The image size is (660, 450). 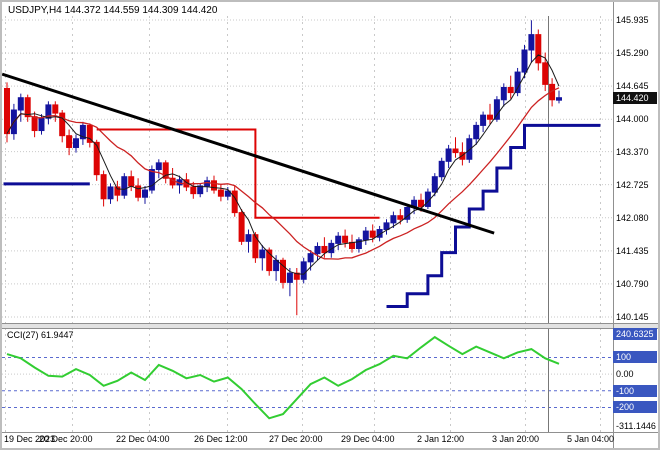 I want to click on cci-level-badge: -100, so click(x=635, y=390).